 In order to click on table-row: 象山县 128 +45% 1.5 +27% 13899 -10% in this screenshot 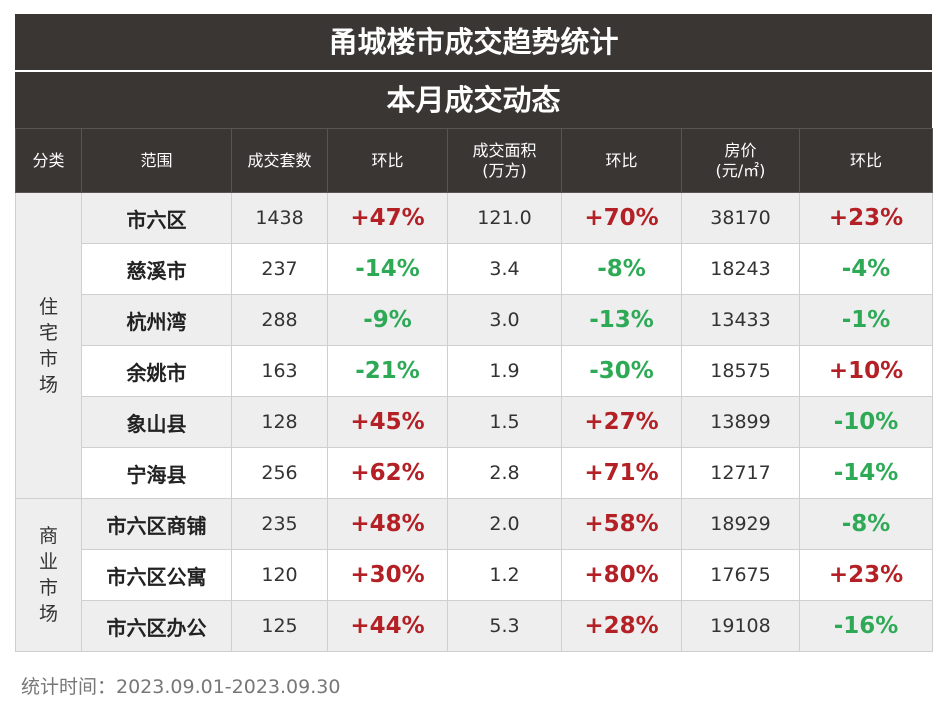, I will do `click(474, 422)`.